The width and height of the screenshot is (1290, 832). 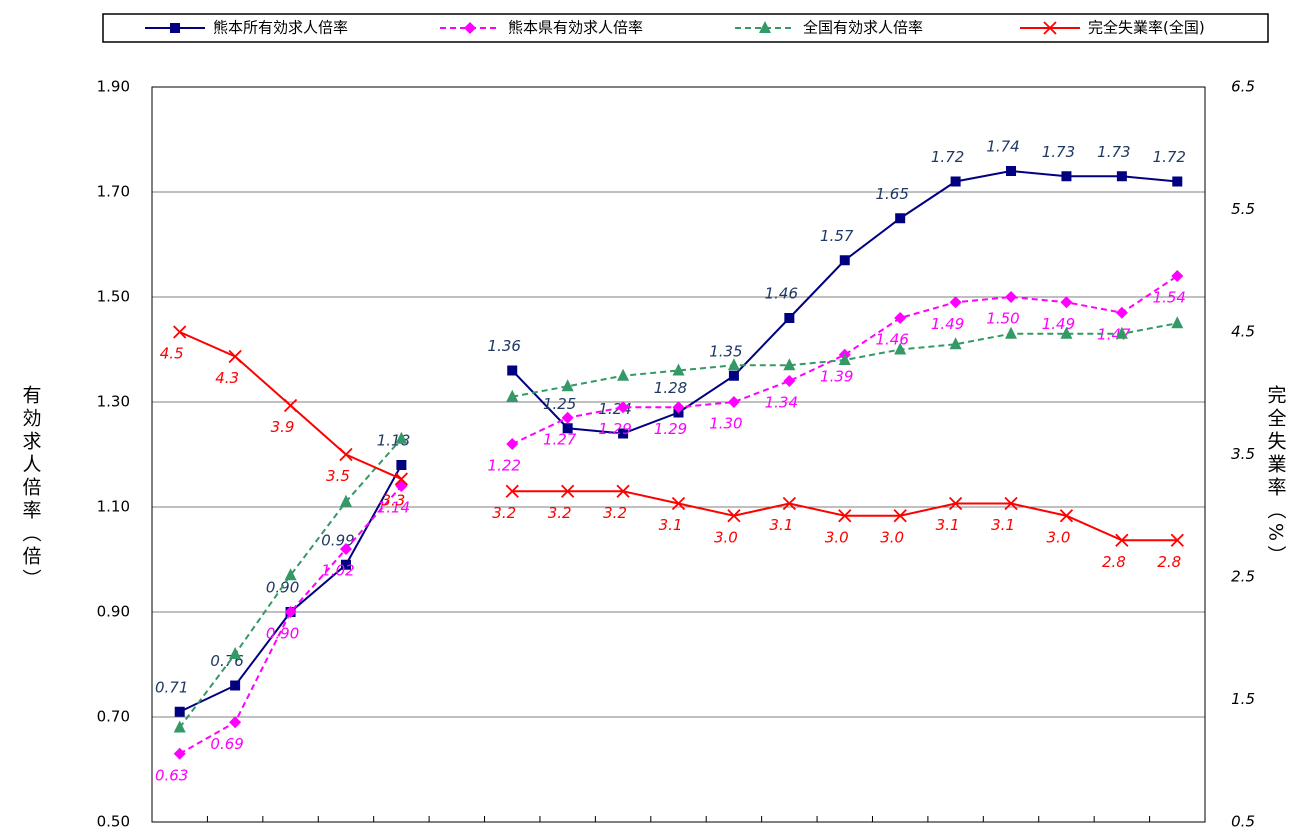 What do you see at coordinates (559, 404) in the screenshot?
I see `data-label: 1.25` at bounding box center [559, 404].